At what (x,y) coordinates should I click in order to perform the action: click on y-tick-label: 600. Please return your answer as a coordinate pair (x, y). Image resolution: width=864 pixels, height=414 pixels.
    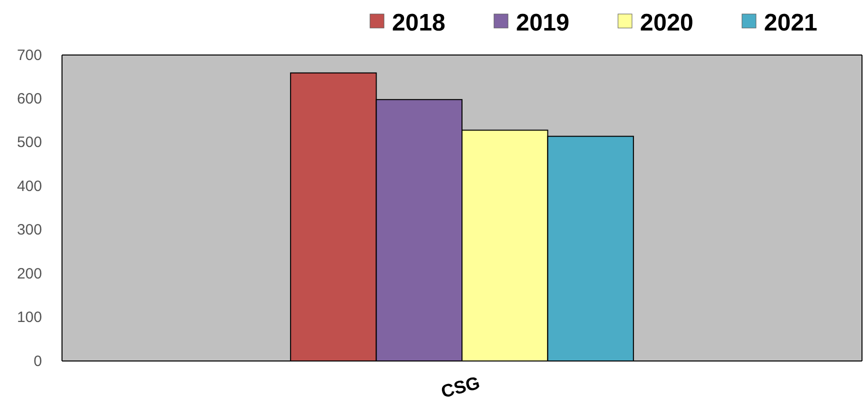
    Looking at the image, I should click on (29, 99).